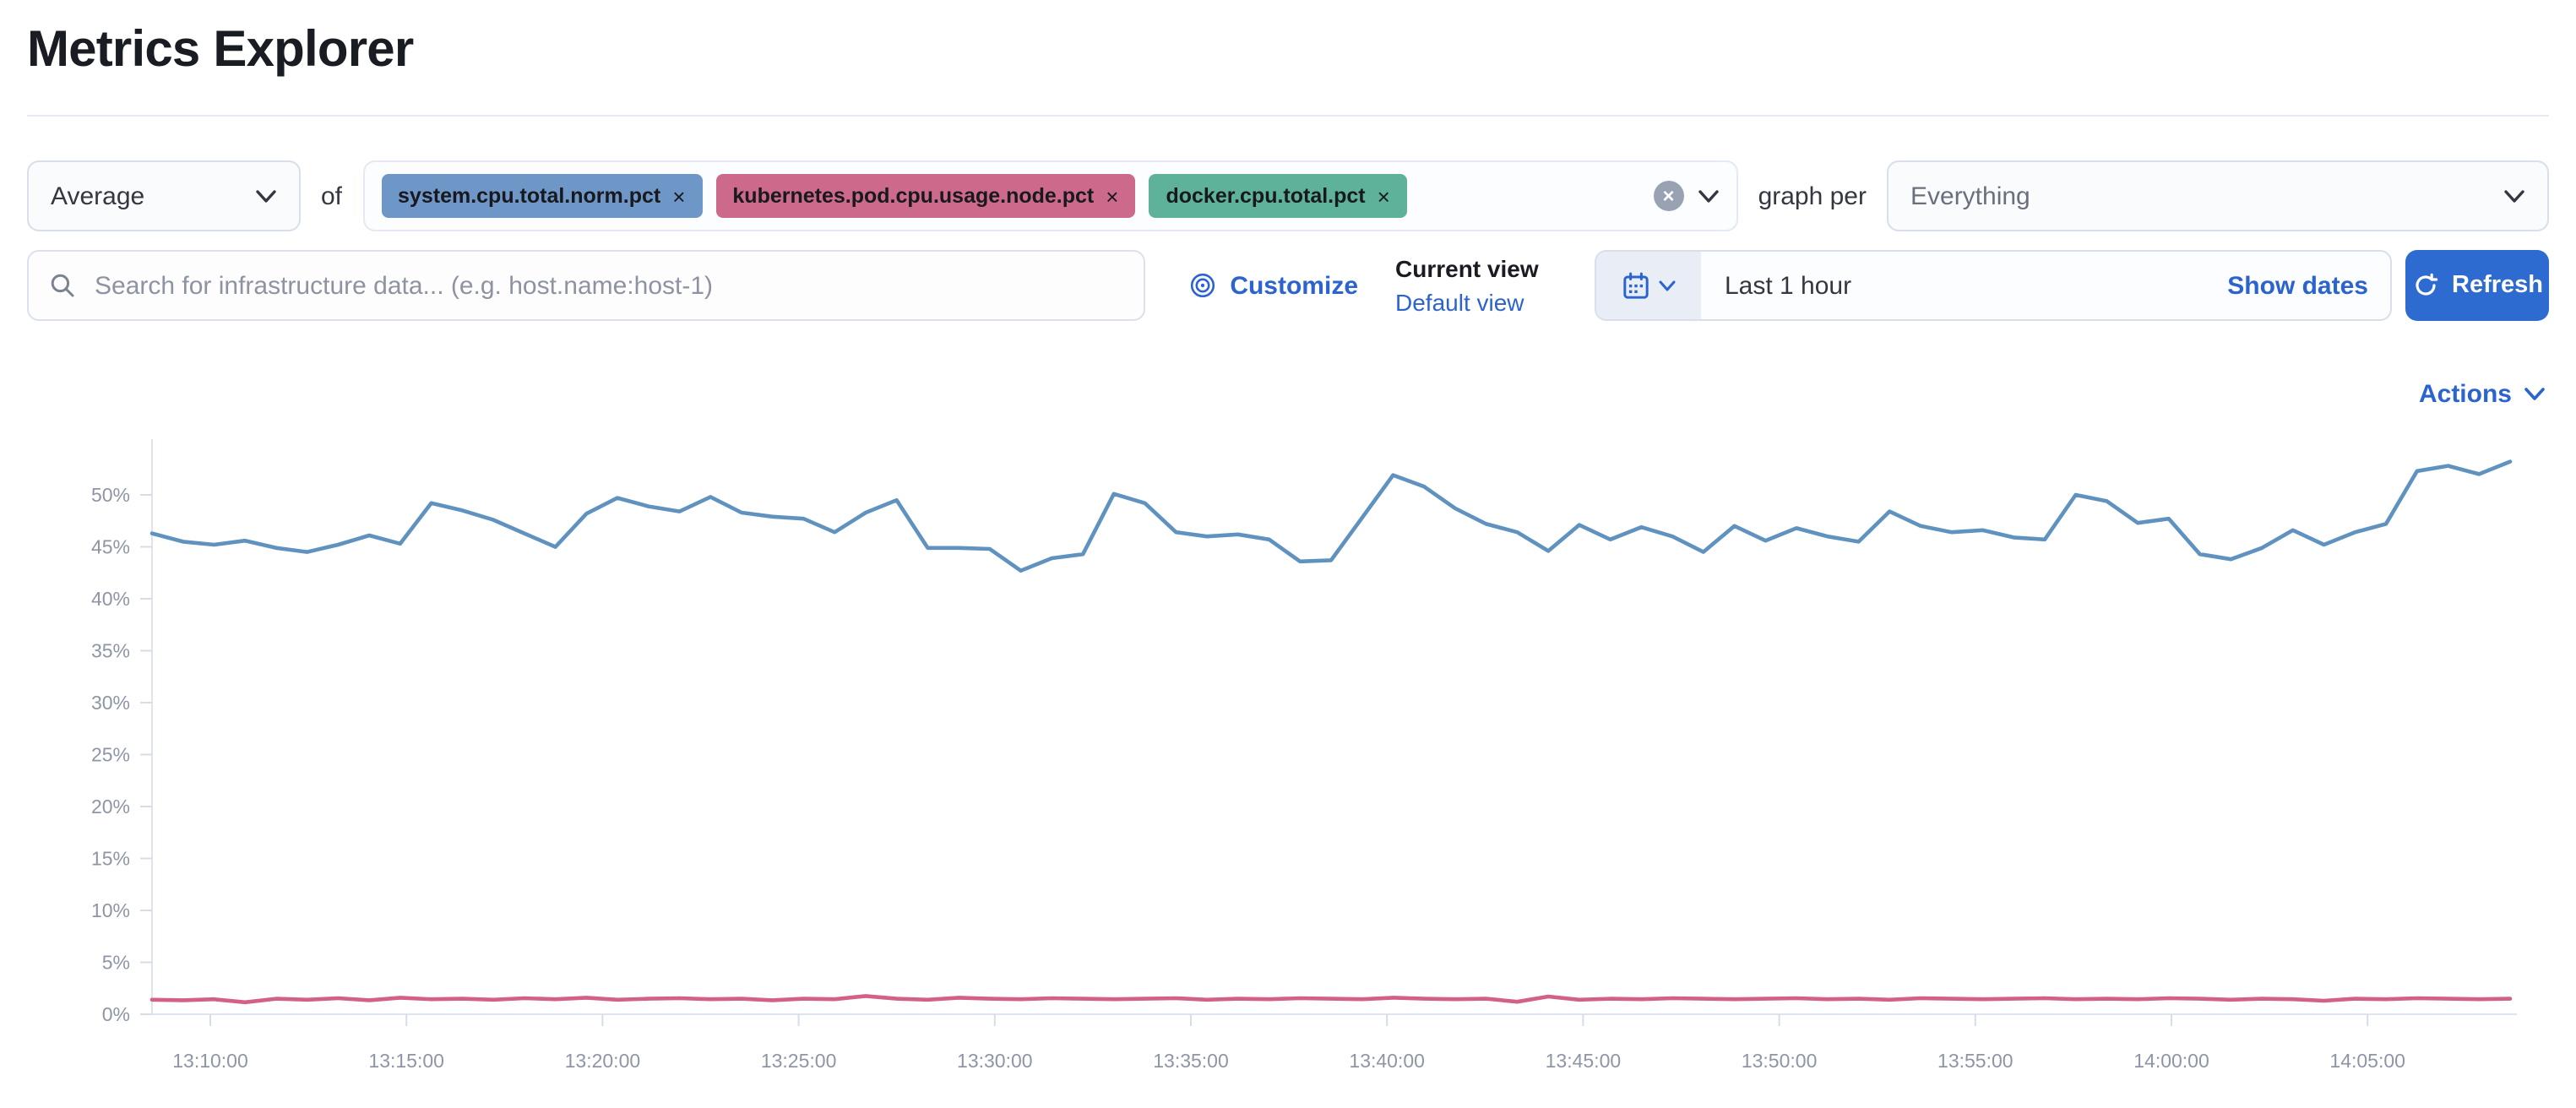  I want to click on of-label: of, so click(332, 196).